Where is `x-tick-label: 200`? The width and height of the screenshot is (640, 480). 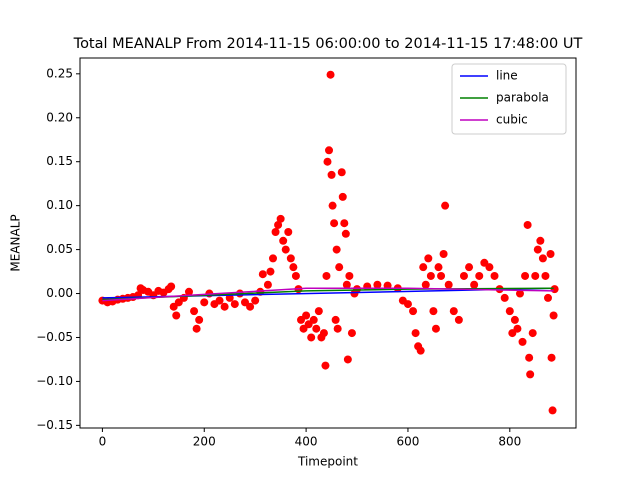 x-tick-label: 200 is located at coordinates (204, 442).